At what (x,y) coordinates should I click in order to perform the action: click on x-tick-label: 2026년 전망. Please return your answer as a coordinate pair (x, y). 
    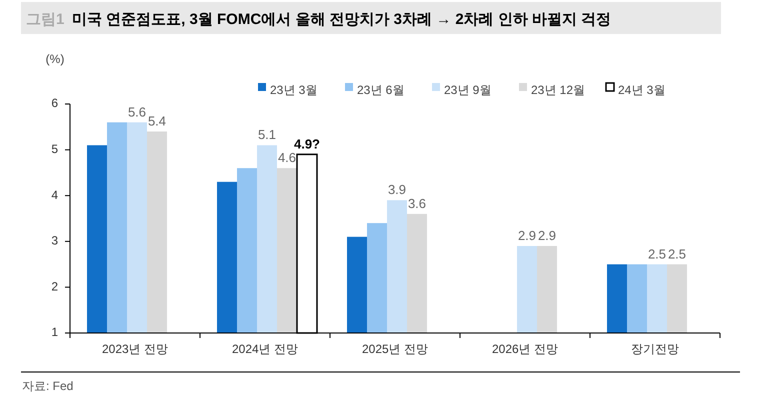
    Looking at the image, I should click on (525, 349).